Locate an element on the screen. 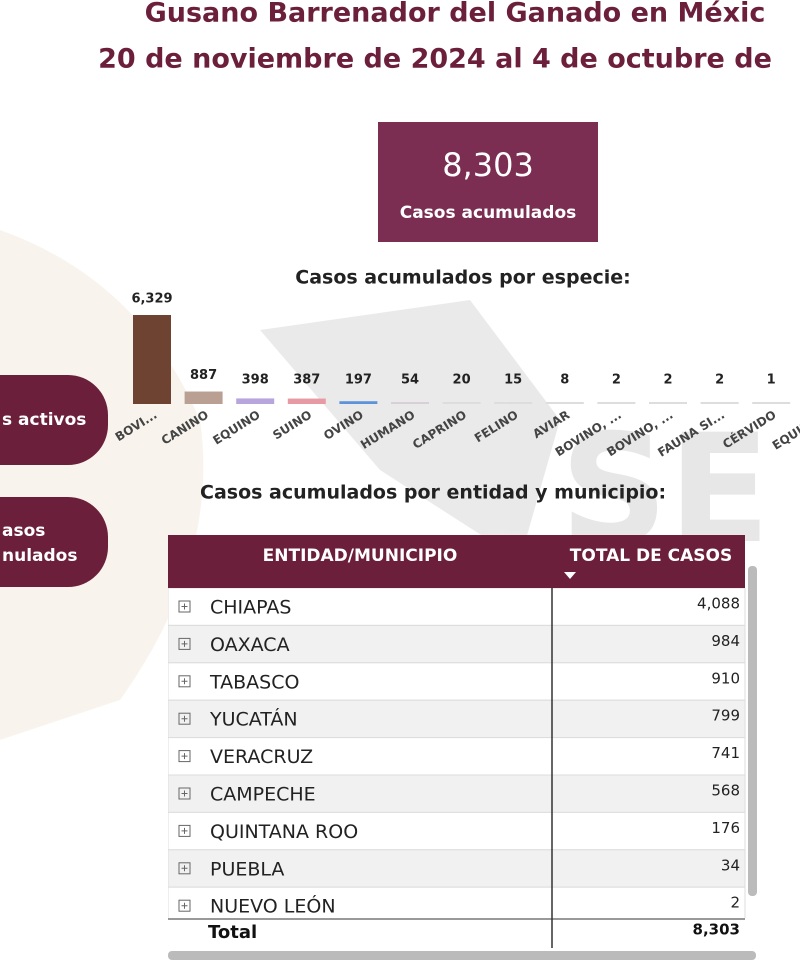  row-value: 910 is located at coordinates (725, 678).